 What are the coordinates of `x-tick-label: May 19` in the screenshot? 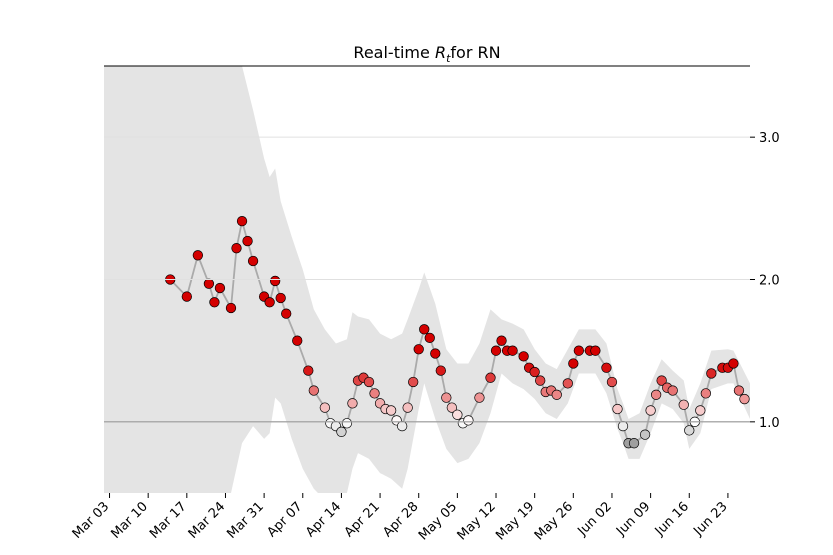 It's located at (515, 521).